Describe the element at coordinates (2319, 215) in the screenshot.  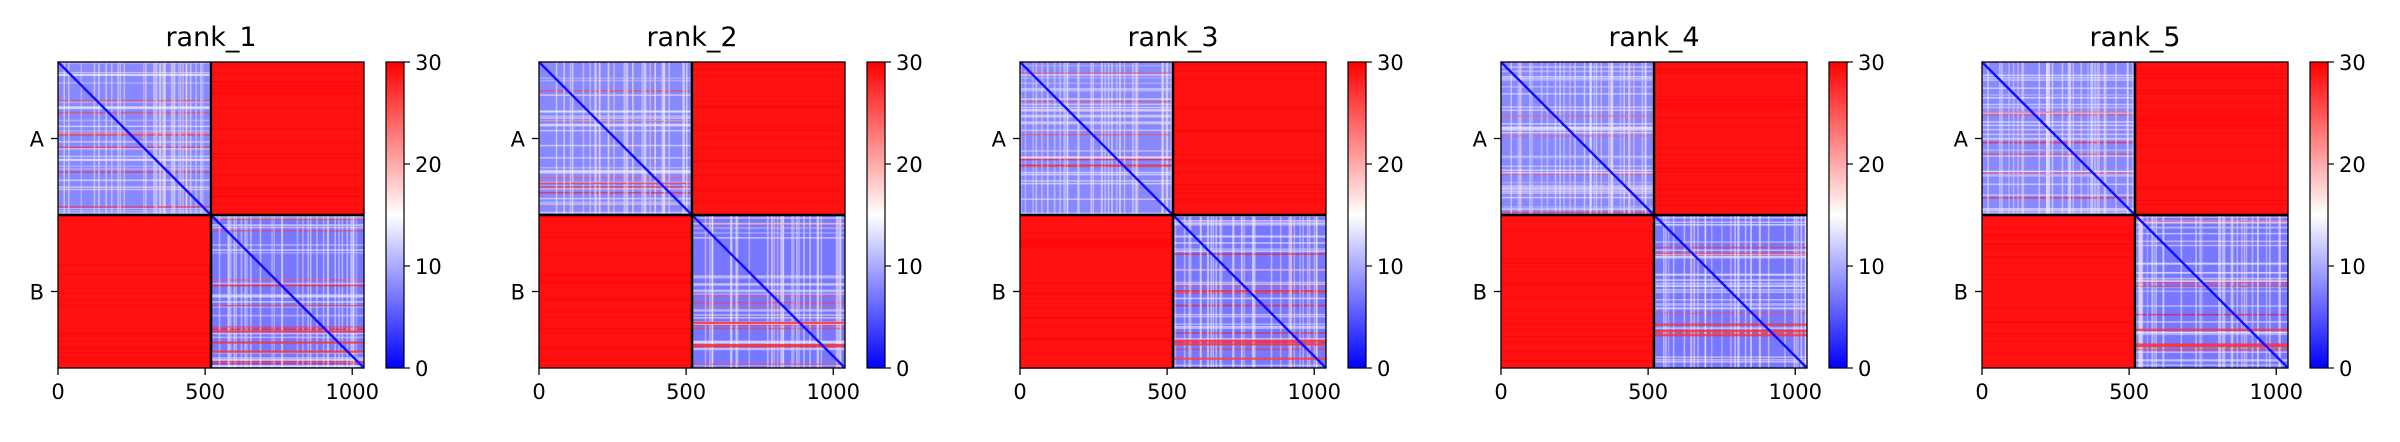
I see `colorbar` at that location.